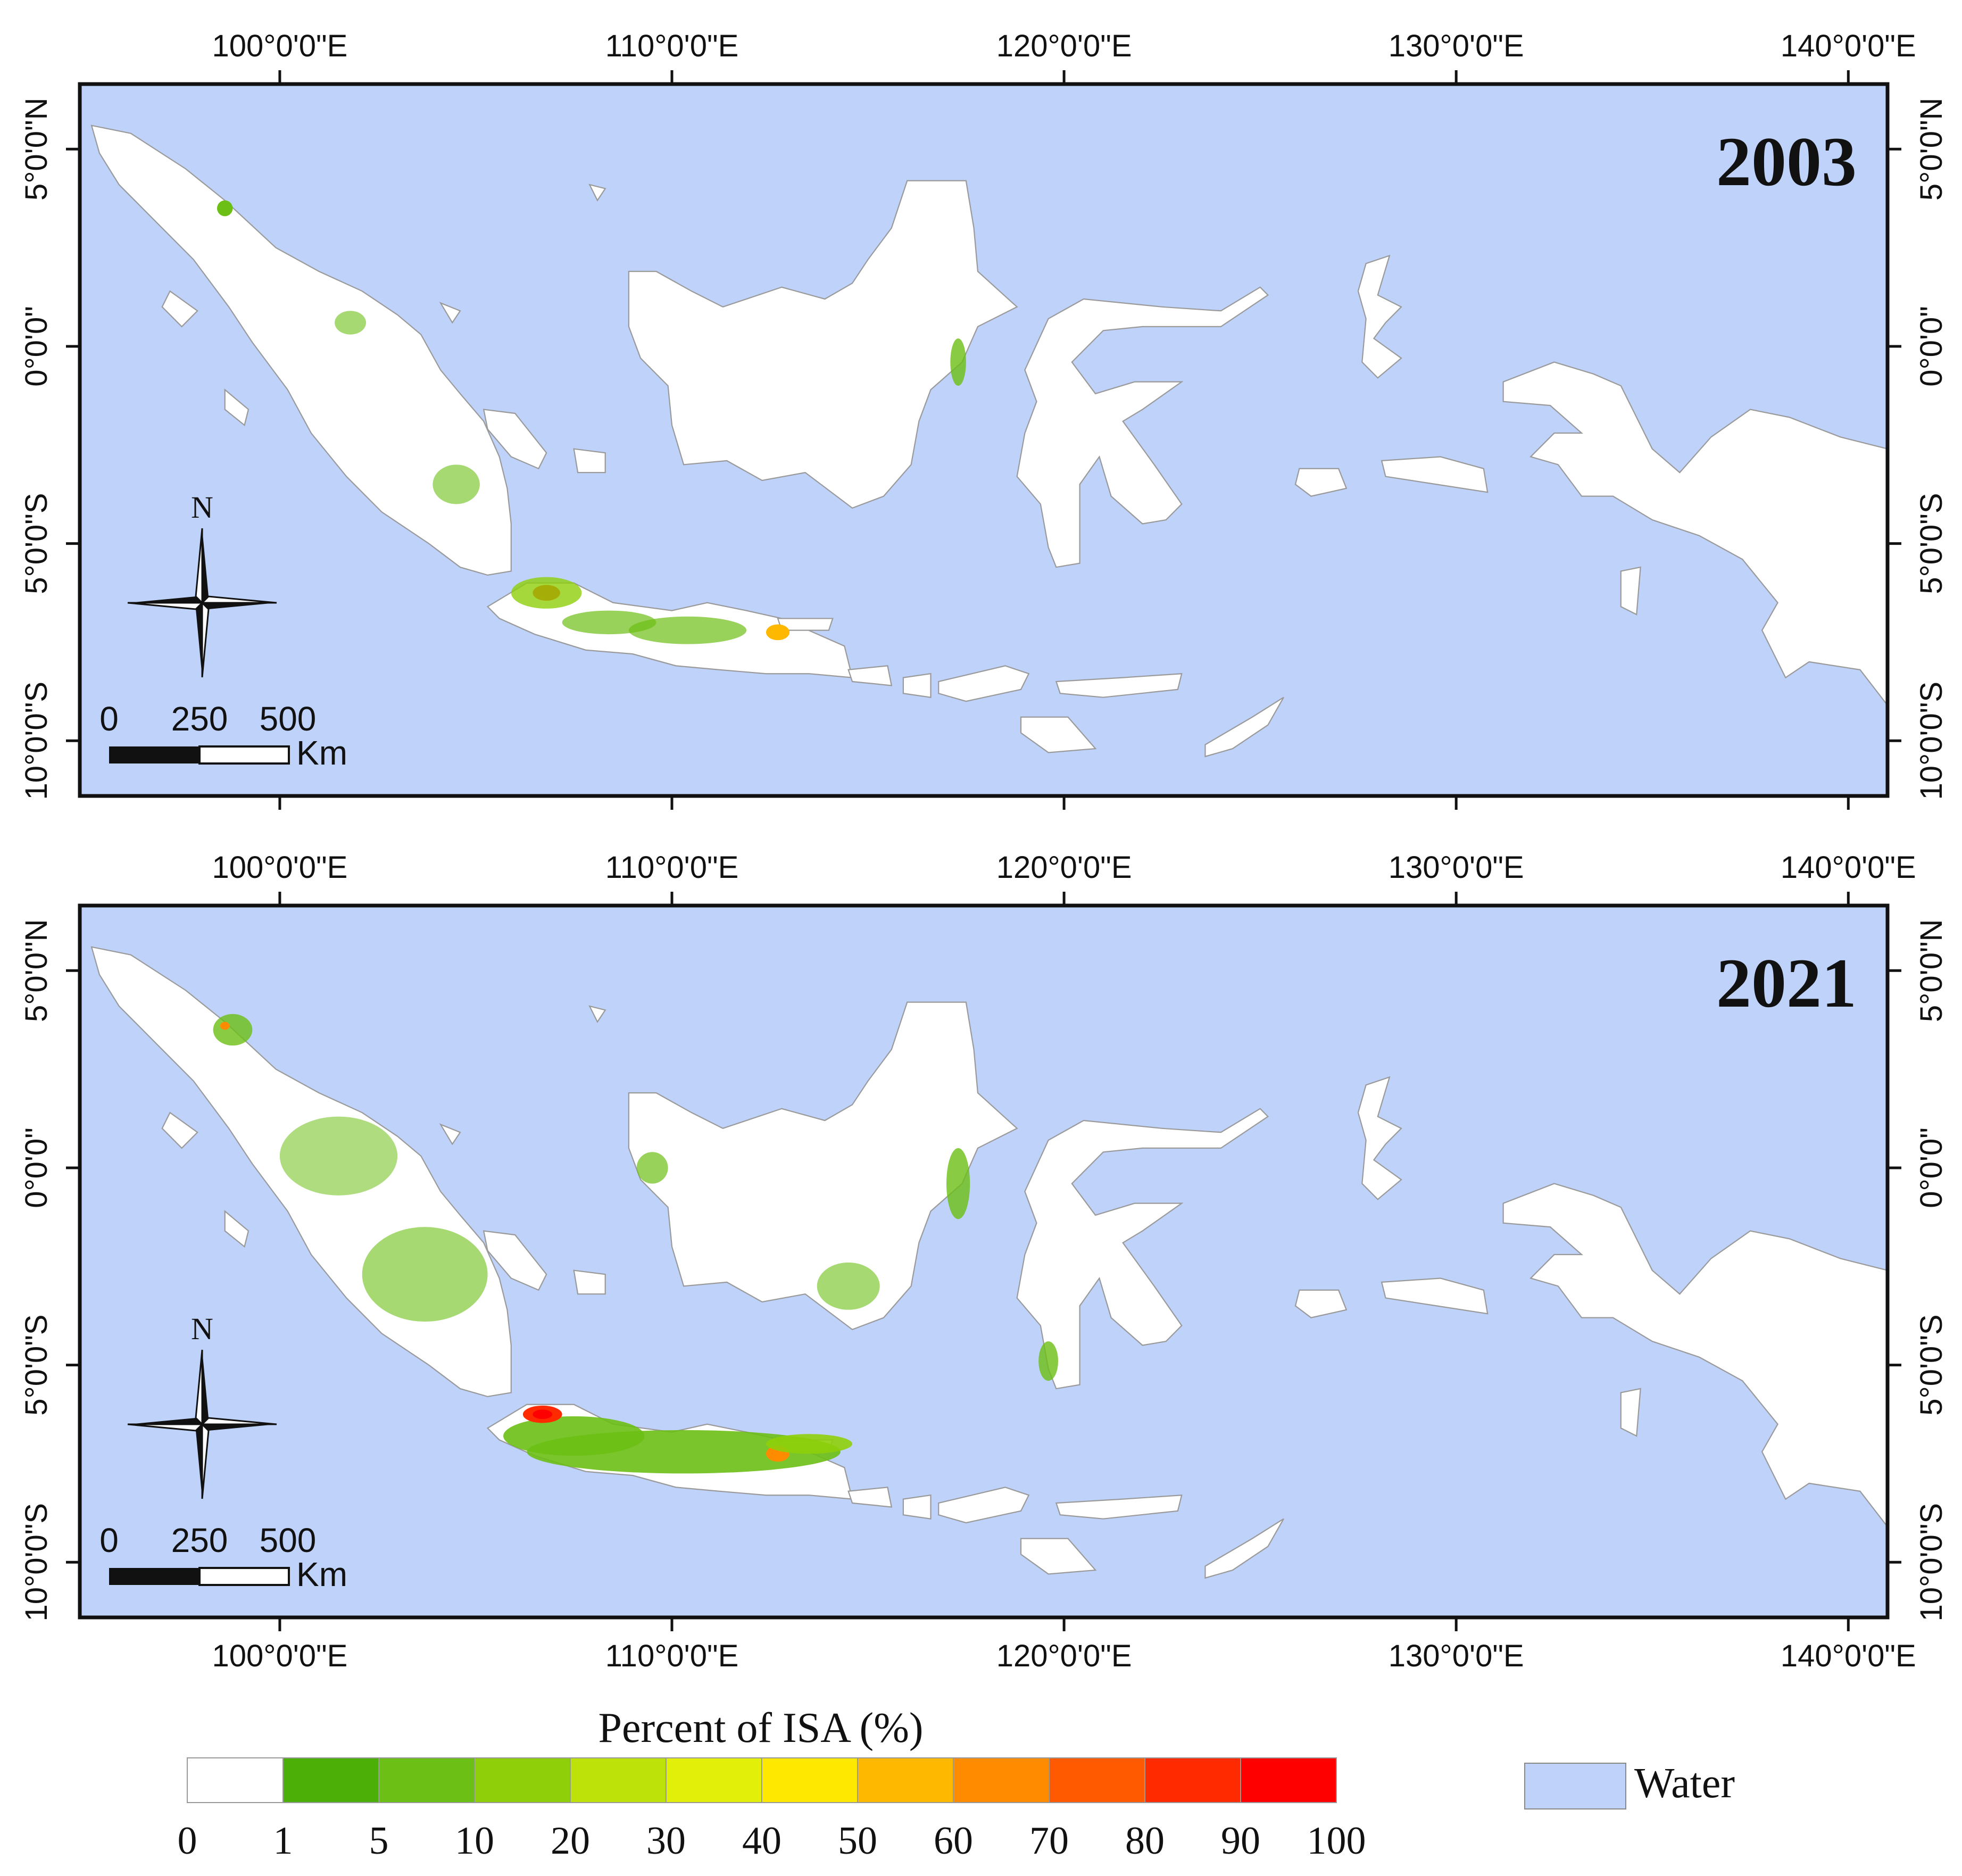 This screenshot has width=1962, height=1876. I want to click on legend-tick-label: 100, so click(1336, 1841).